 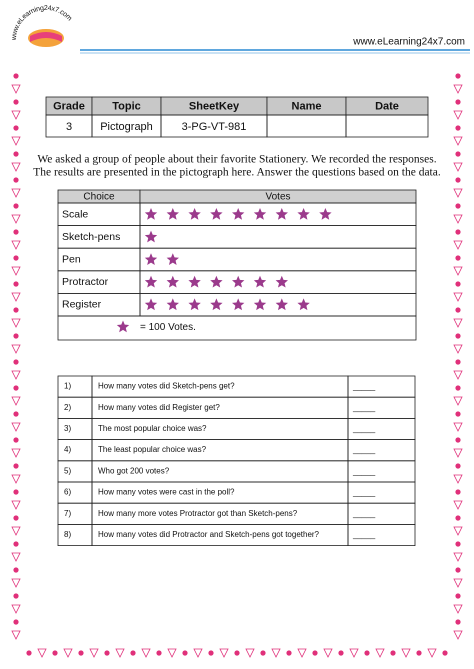 I want to click on choice-label: Scale, so click(x=75, y=214).